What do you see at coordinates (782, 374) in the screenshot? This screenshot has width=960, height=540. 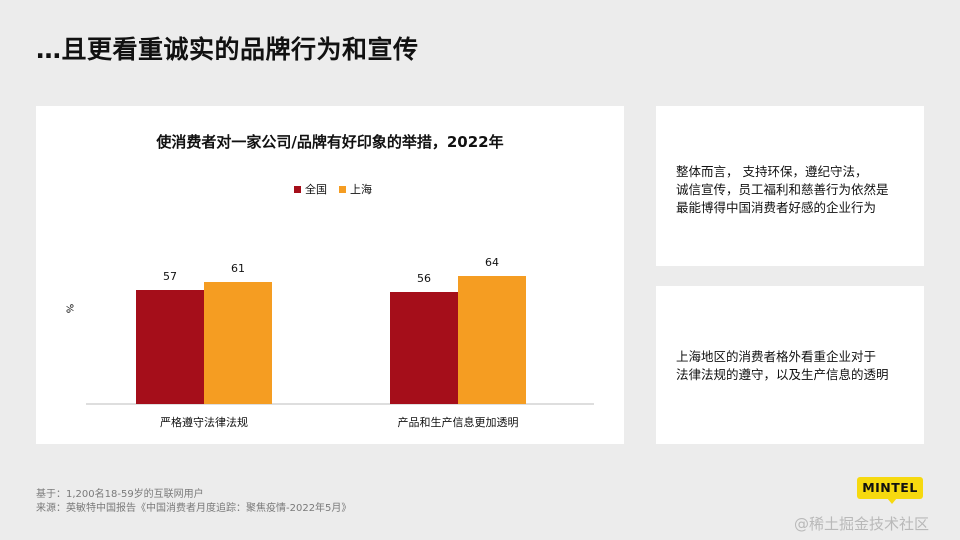 I see `insight-2-line-2: 法律法规的遵守，以及生产信息的透明` at bounding box center [782, 374].